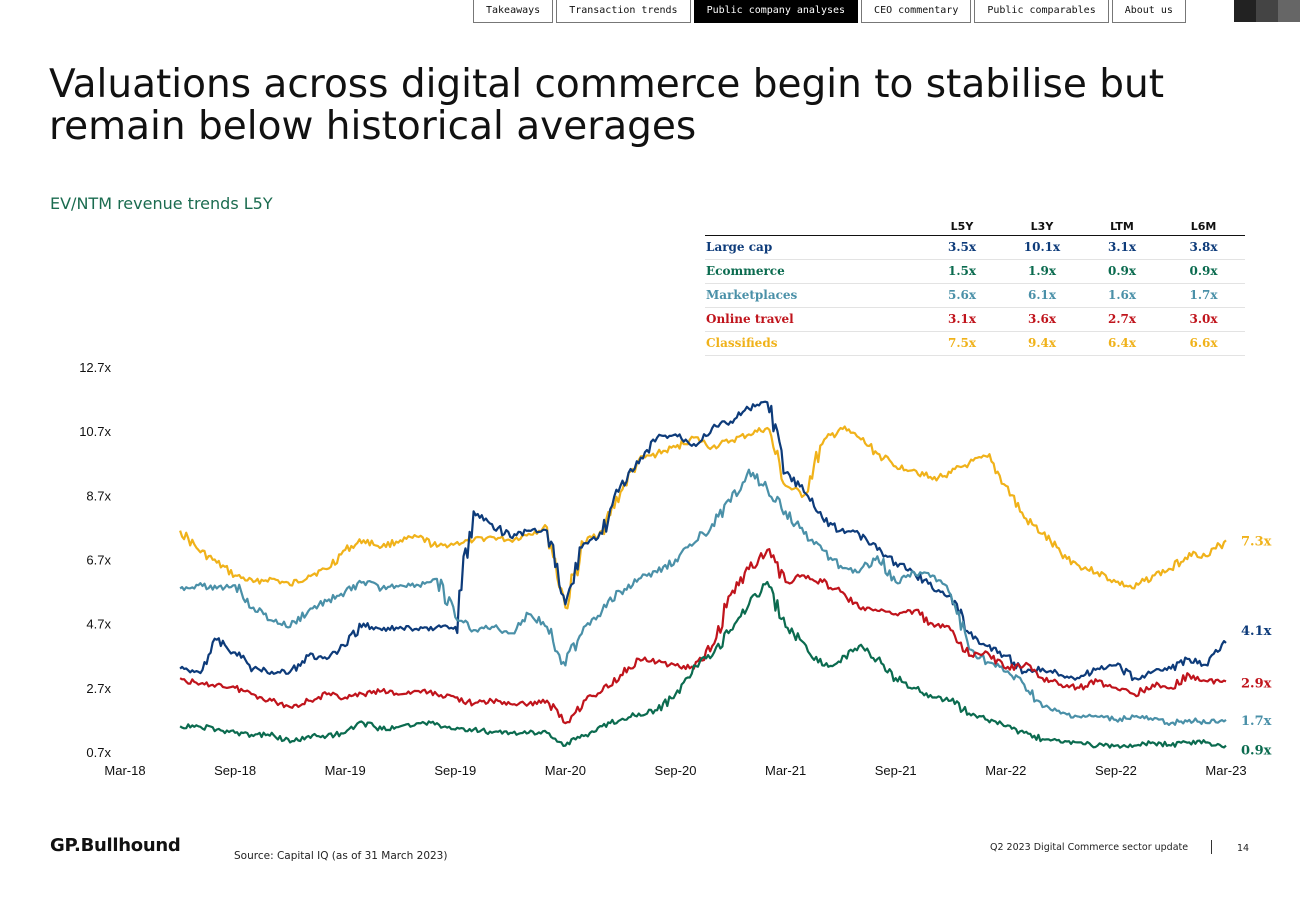  Describe the element at coordinates (98, 752) in the screenshot. I see `y-tick-label: 0.7x` at that location.